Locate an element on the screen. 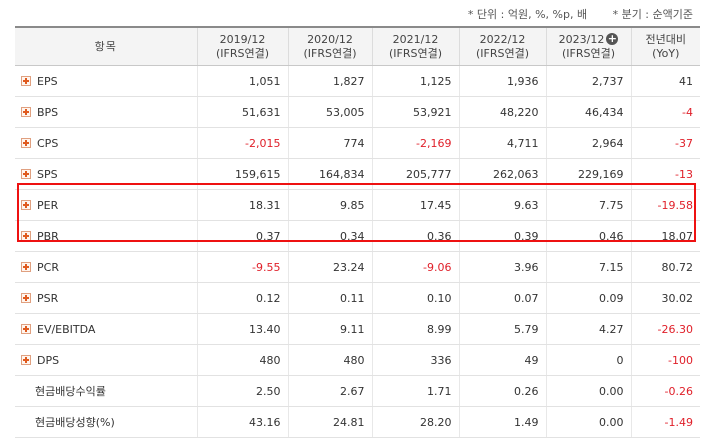  value-cell: 49 is located at coordinates (502, 360).